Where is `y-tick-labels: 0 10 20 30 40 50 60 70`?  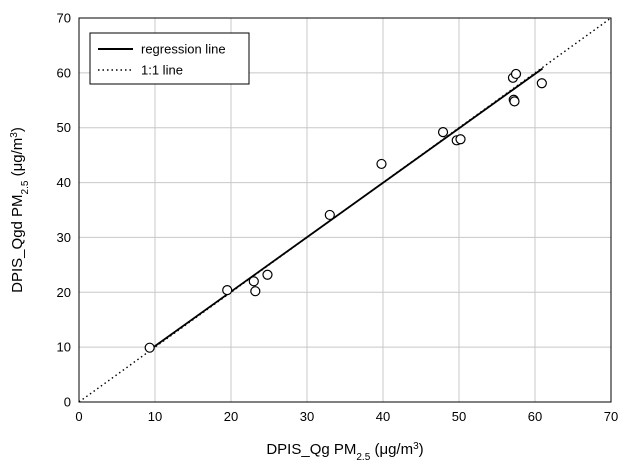
y-tick-labels: 0 10 20 30 40 50 60 70 is located at coordinates (64, 210).